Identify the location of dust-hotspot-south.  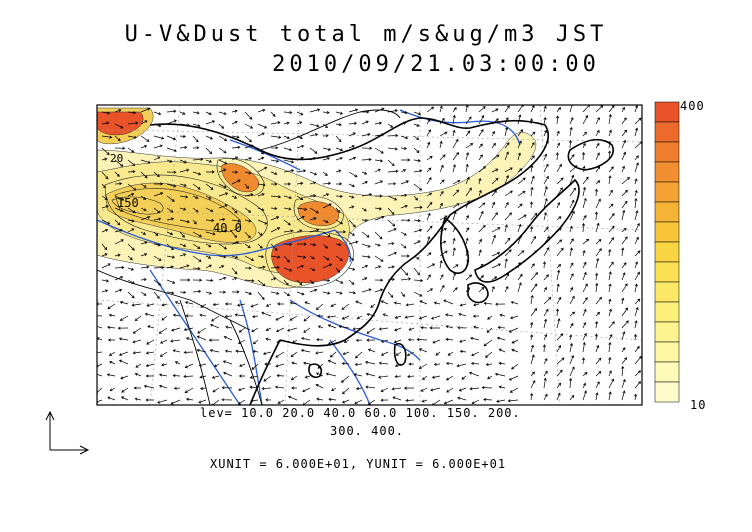
(310, 259).